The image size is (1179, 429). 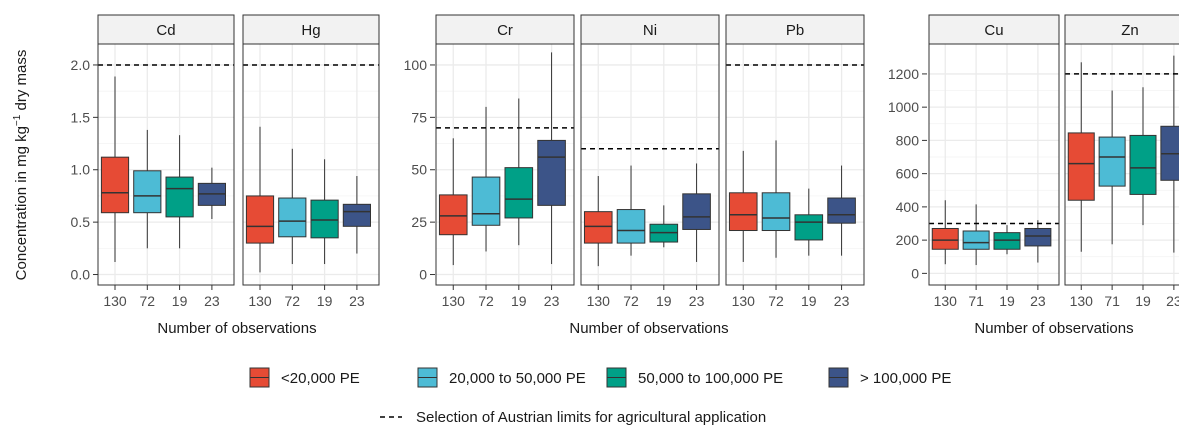 I want to click on facet-strip-ni, so click(x=650, y=29).